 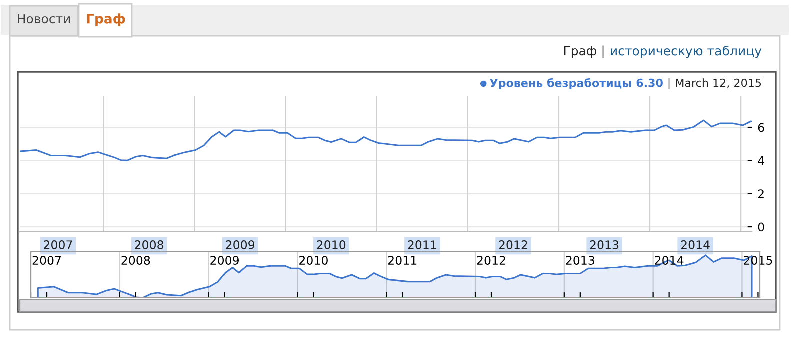 I want to click on text: March 12, 2015, so click(x=719, y=83).